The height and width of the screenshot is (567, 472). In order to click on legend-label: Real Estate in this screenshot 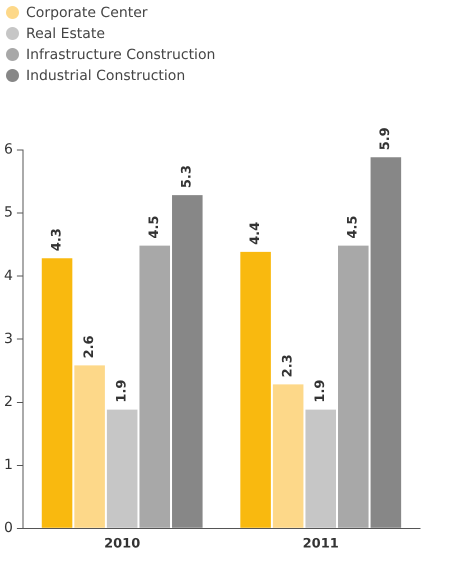, I will do `click(65, 34)`.